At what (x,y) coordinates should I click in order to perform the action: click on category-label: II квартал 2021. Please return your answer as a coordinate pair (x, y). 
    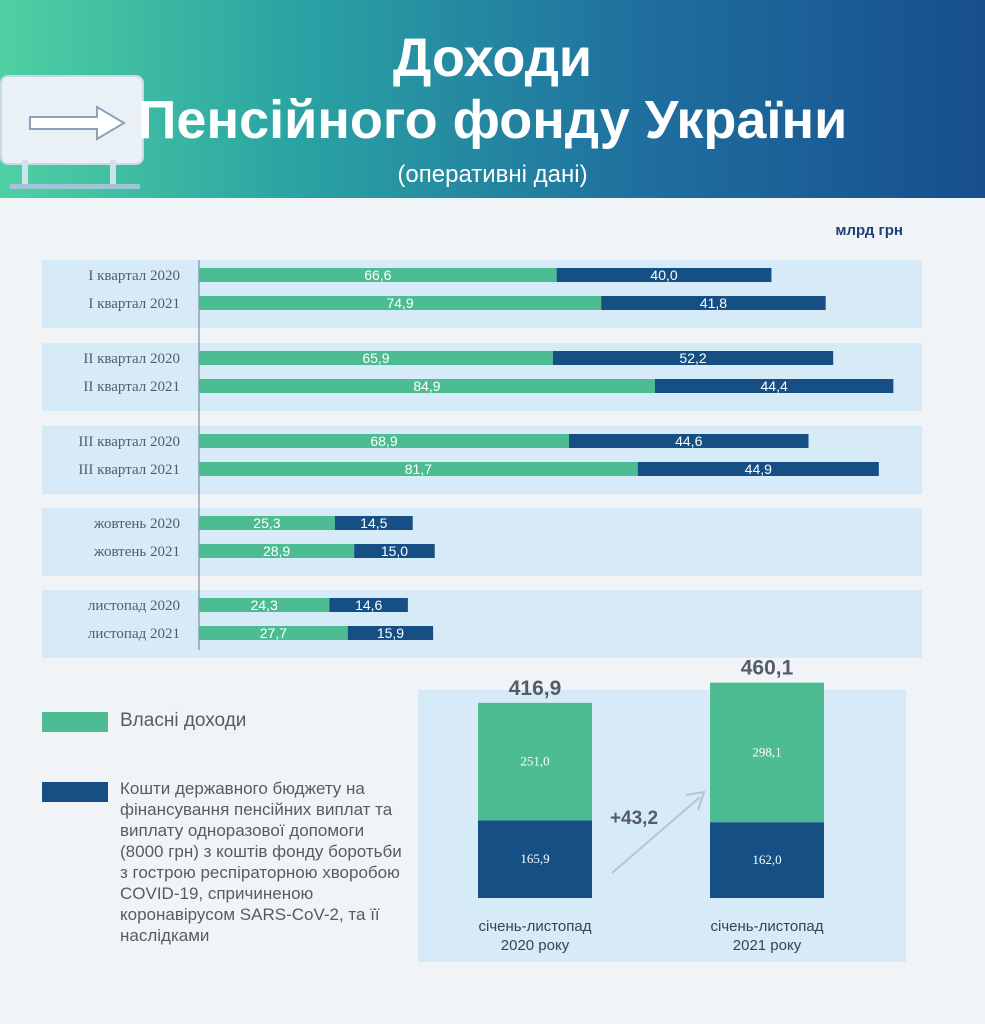
    Looking at the image, I should click on (131, 387).